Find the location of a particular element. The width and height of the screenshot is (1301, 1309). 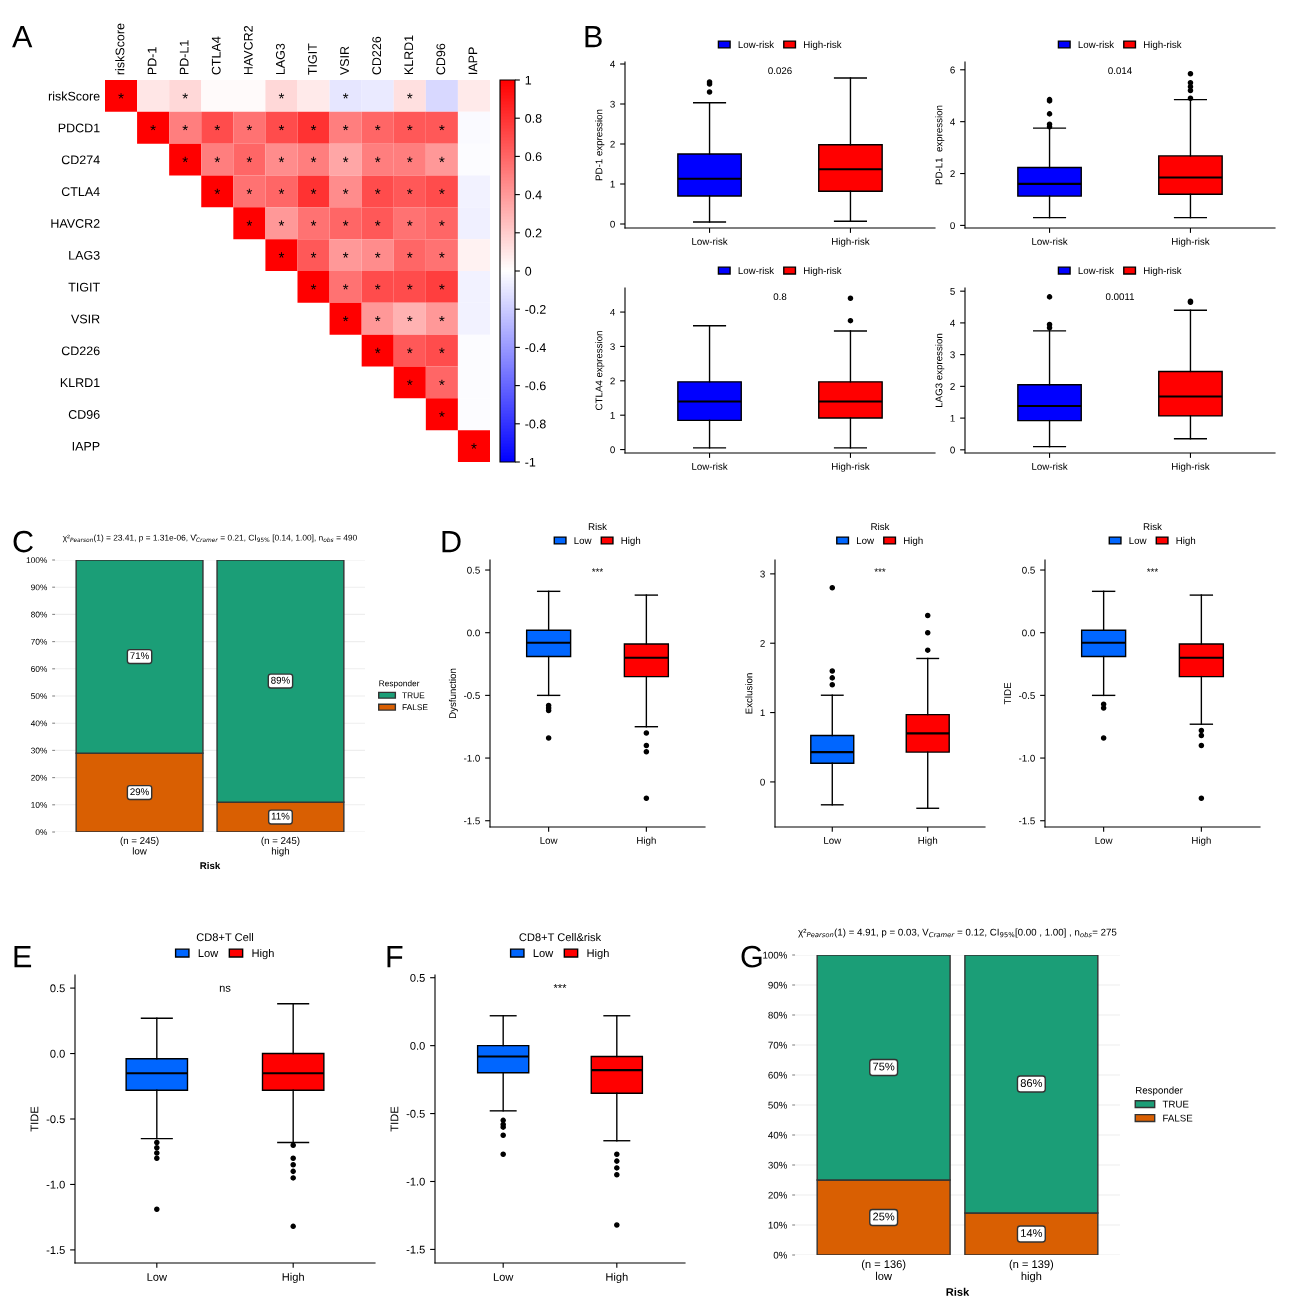

annotation: *** is located at coordinates (597, 570).